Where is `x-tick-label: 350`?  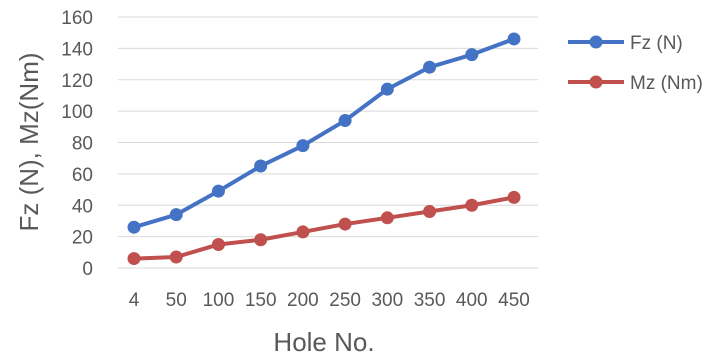
x-tick-label: 350 is located at coordinates (430, 300).